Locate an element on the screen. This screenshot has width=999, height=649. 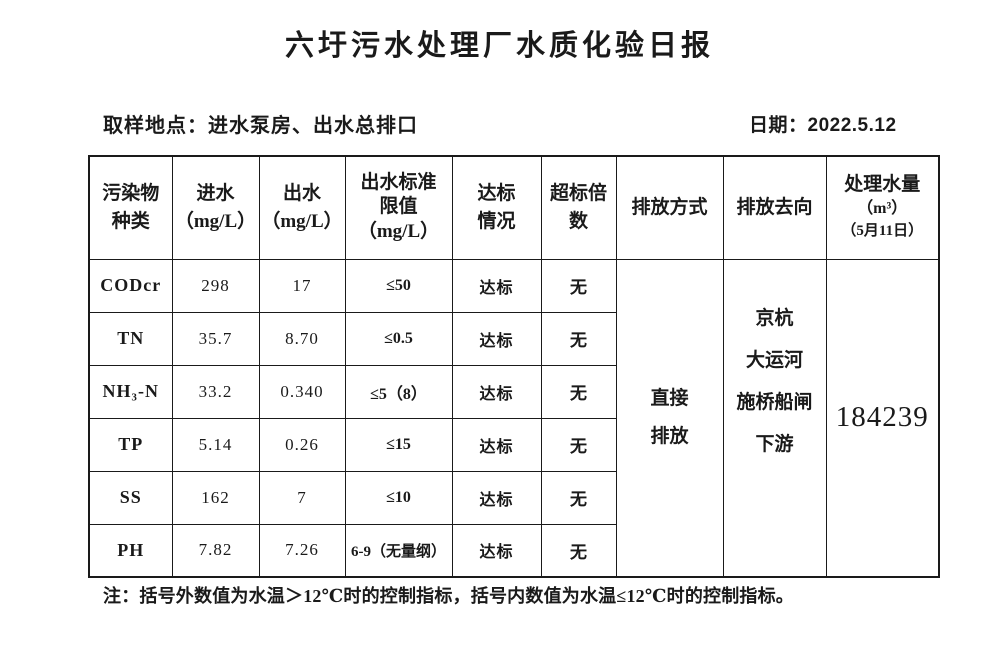
cell-pollutant: NH₃-N is located at coordinates (130, 391).